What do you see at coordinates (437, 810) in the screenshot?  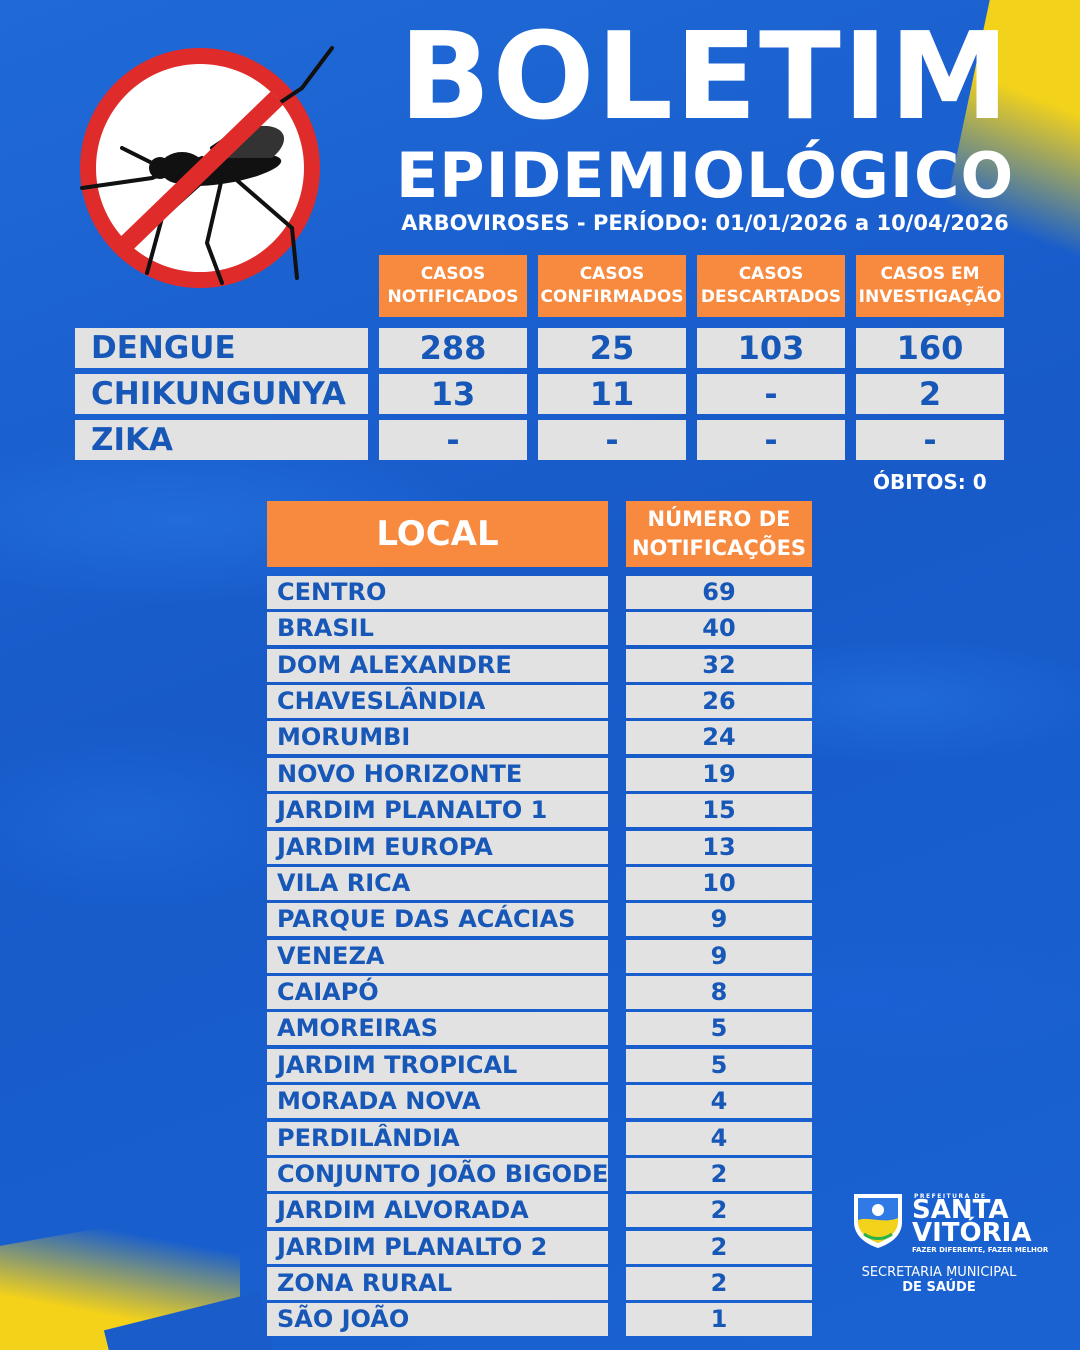 I see `location-name: JARDIM PLANALTO 1` at bounding box center [437, 810].